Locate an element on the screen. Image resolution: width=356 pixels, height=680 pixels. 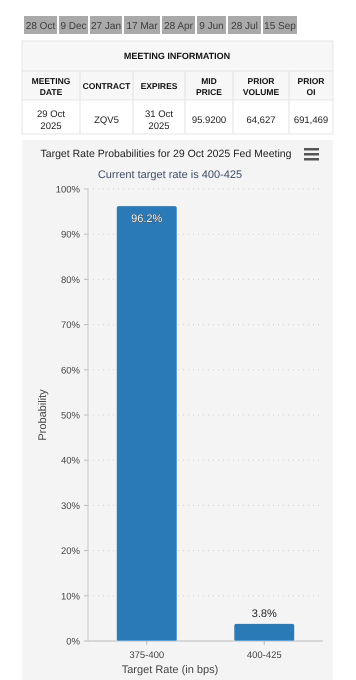
y-tick-label: 10% is located at coordinates (70, 596).